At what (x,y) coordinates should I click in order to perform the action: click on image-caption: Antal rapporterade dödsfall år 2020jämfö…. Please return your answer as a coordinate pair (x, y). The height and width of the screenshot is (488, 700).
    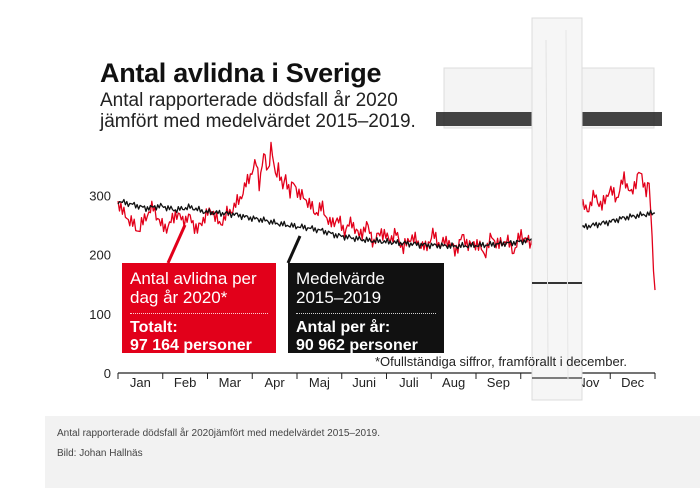
    Looking at the image, I should click on (218, 433).